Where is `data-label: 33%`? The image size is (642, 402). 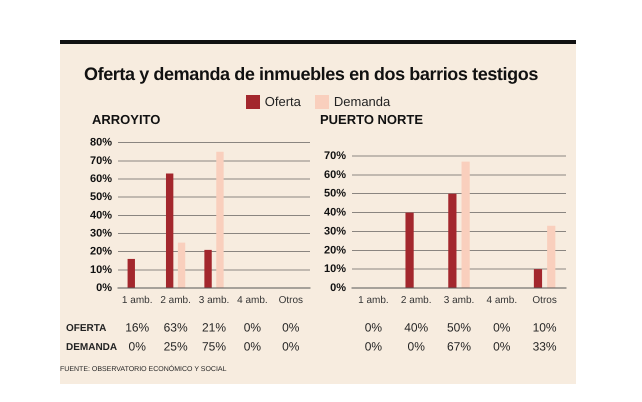
data-label: 33% is located at coordinates (544, 346).